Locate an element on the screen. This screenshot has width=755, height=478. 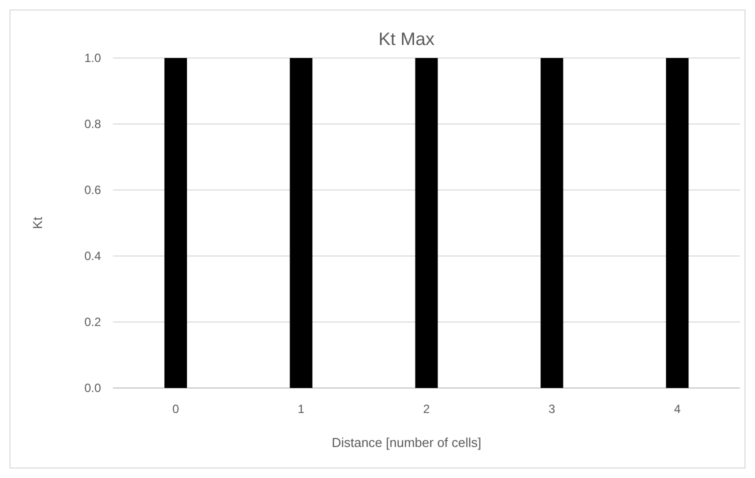
x-tick-label: 2 is located at coordinates (426, 409).